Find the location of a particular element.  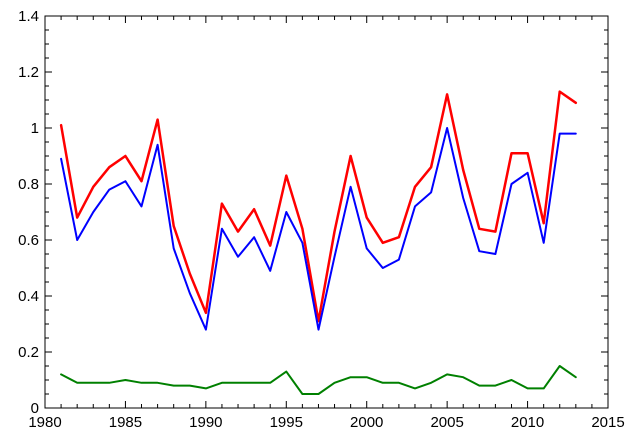

x-tick-label: 2015 is located at coordinates (607, 422).